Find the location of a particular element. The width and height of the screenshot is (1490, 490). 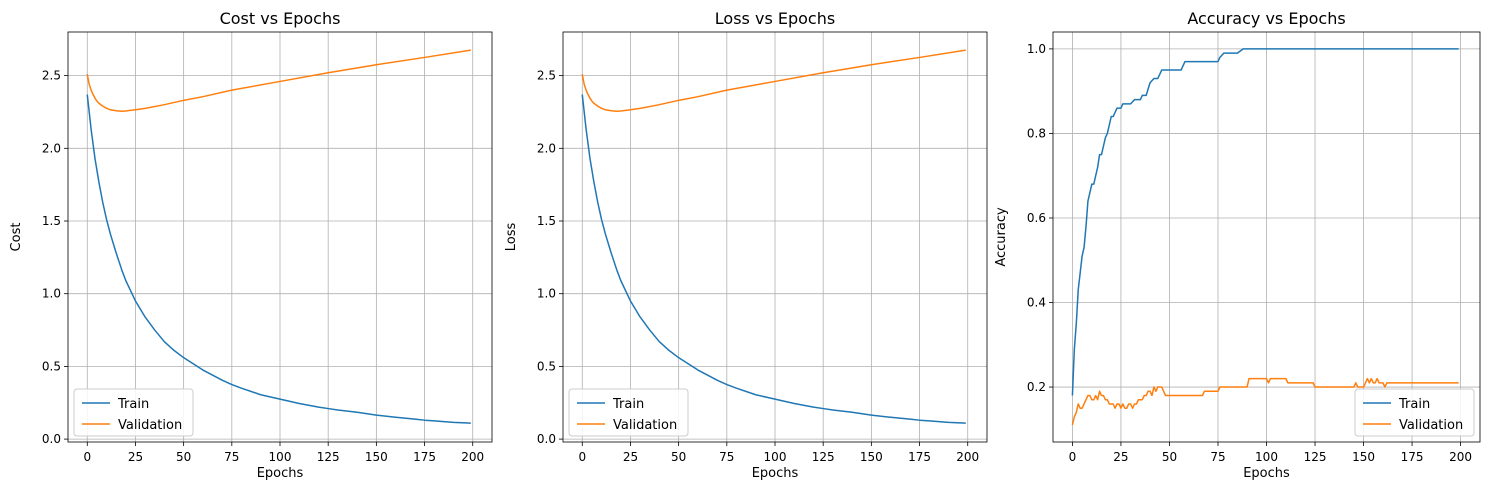

chart-title: Cost vs Epochs is located at coordinates (280, 18).